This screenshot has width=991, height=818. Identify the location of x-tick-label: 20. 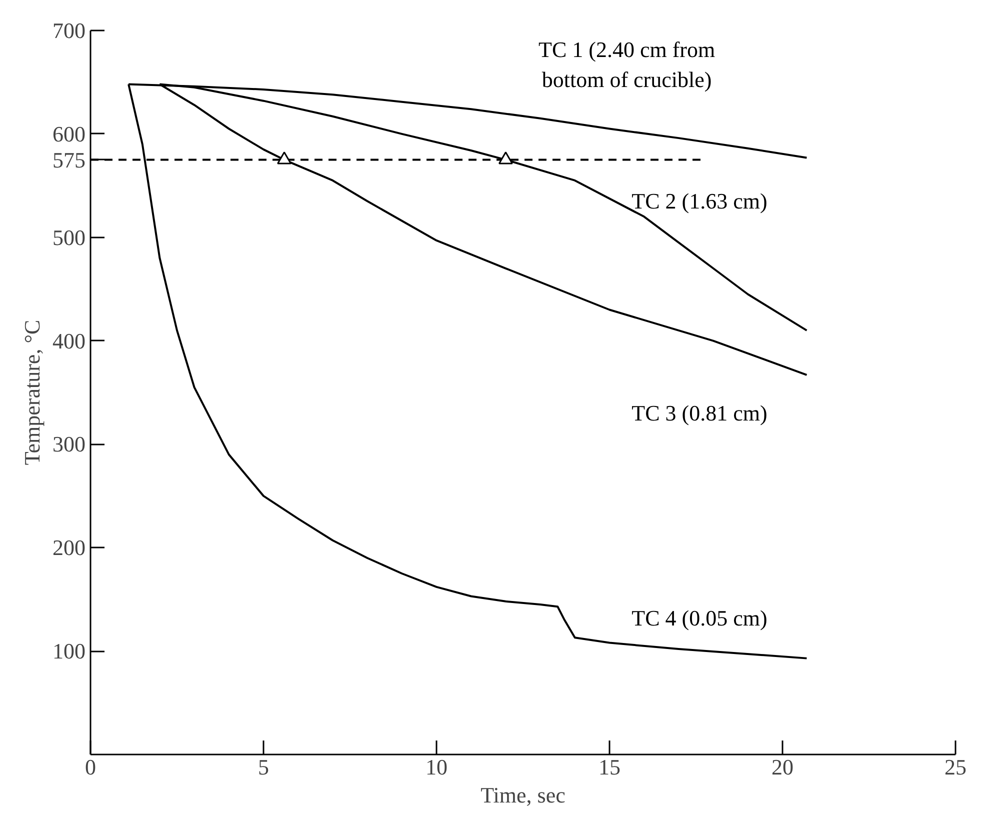
(783, 767).